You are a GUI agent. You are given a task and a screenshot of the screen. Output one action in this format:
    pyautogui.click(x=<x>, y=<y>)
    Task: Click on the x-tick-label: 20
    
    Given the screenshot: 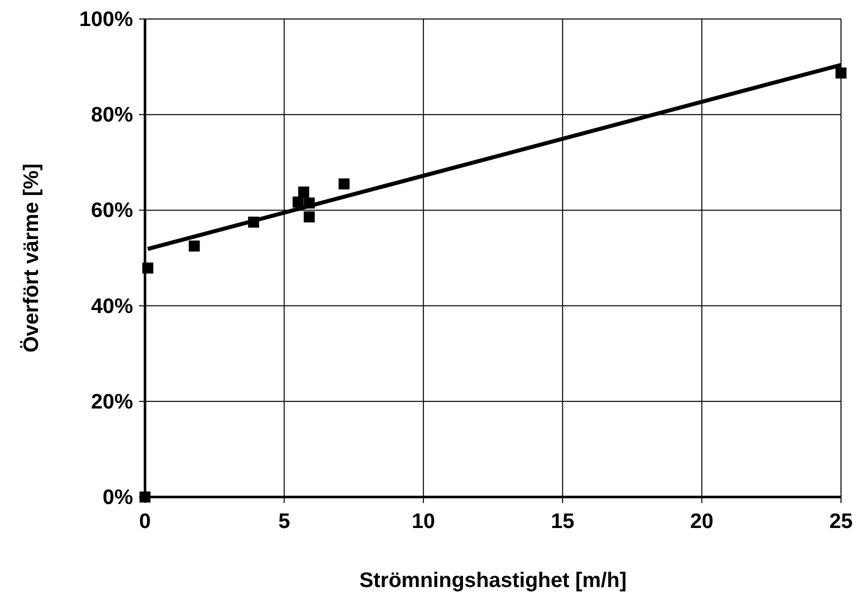 What is the action you would take?
    pyautogui.click(x=702, y=521)
    